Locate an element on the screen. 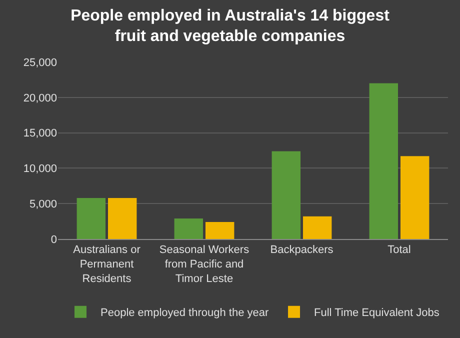 Image resolution: width=460 pixels, height=338 pixels. chart-title: People employed in Australia's 14 biggest fruit and vegetable companies is located at coordinates (230, 26).